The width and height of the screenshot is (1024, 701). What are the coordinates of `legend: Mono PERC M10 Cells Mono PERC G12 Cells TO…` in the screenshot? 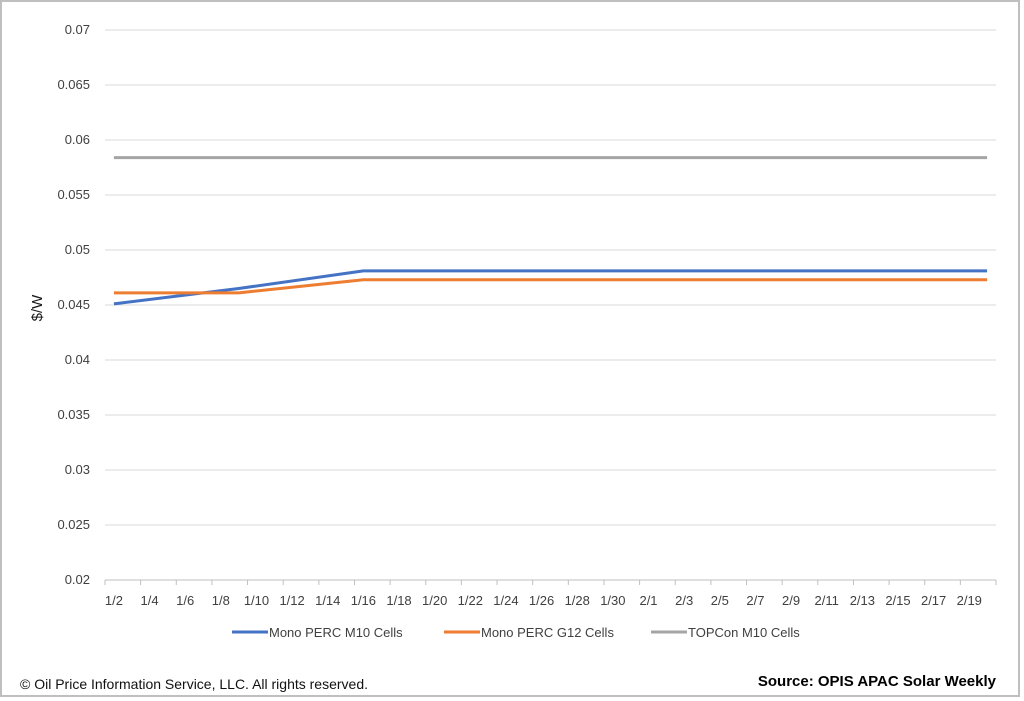 It's located at (516, 632).